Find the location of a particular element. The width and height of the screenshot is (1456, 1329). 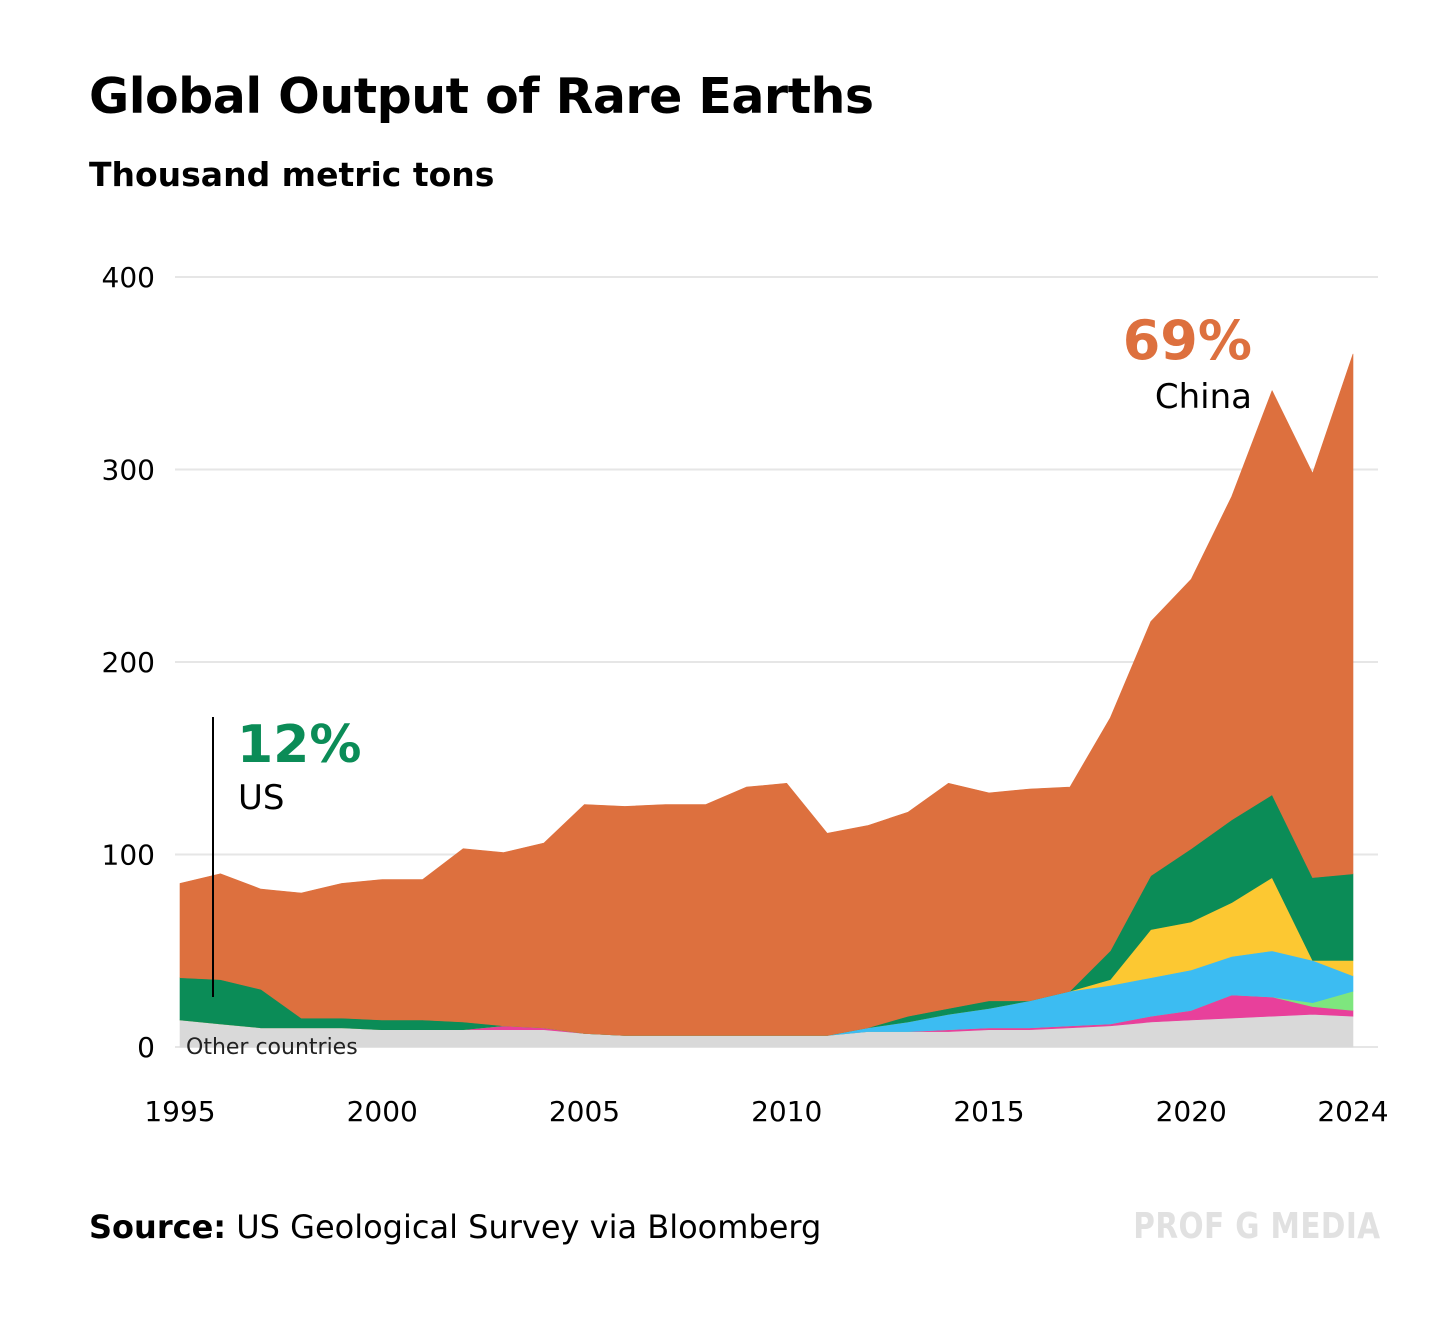

x-tick-label: 1995 is located at coordinates (179, 1111).